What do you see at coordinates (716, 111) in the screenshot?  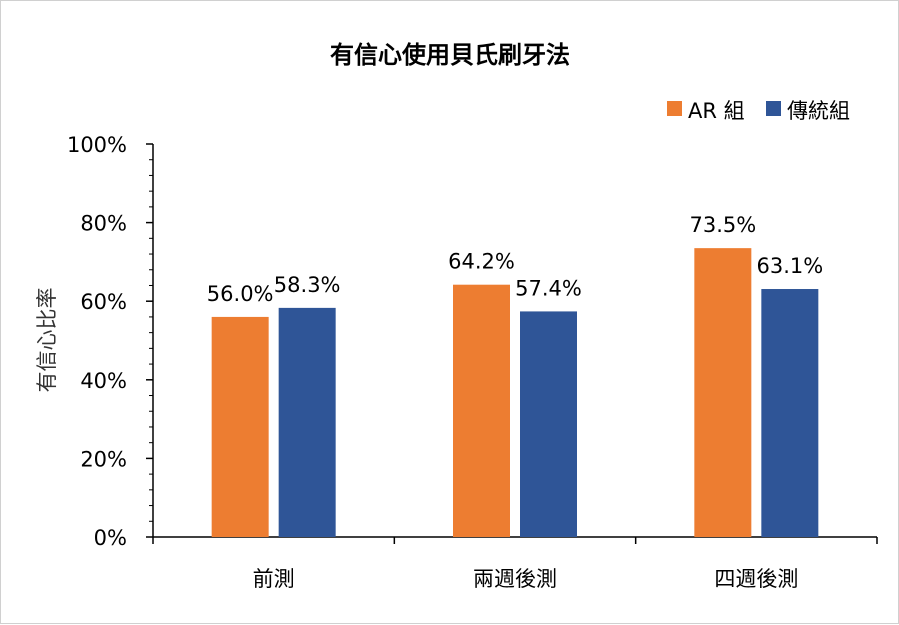 I see `legend-entry: AR 組` at bounding box center [716, 111].